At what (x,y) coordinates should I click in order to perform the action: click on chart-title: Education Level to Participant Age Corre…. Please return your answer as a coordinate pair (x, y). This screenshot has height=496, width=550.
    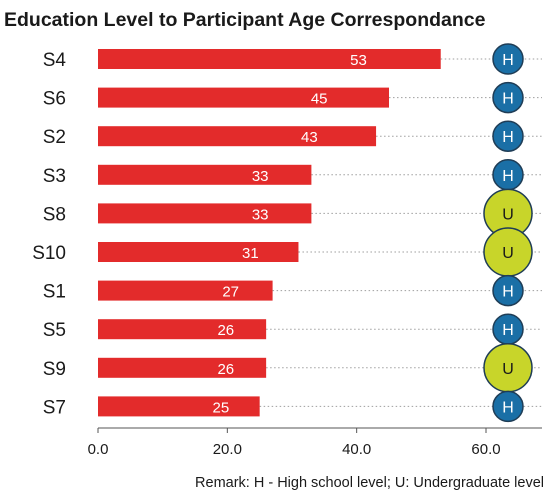
    Looking at the image, I should click on (245, 20).